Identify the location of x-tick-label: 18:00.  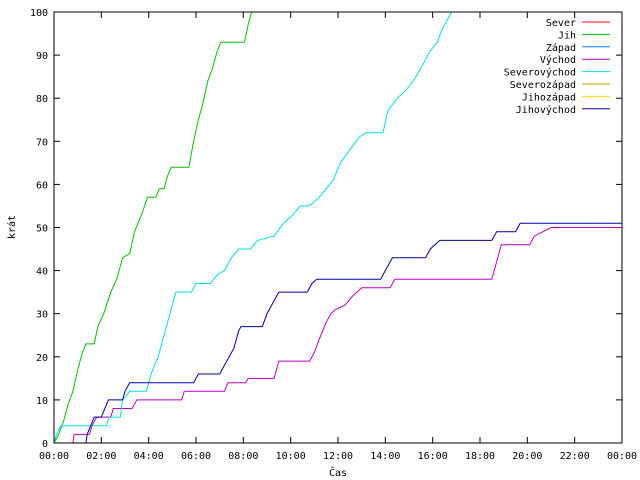
(480, 456).